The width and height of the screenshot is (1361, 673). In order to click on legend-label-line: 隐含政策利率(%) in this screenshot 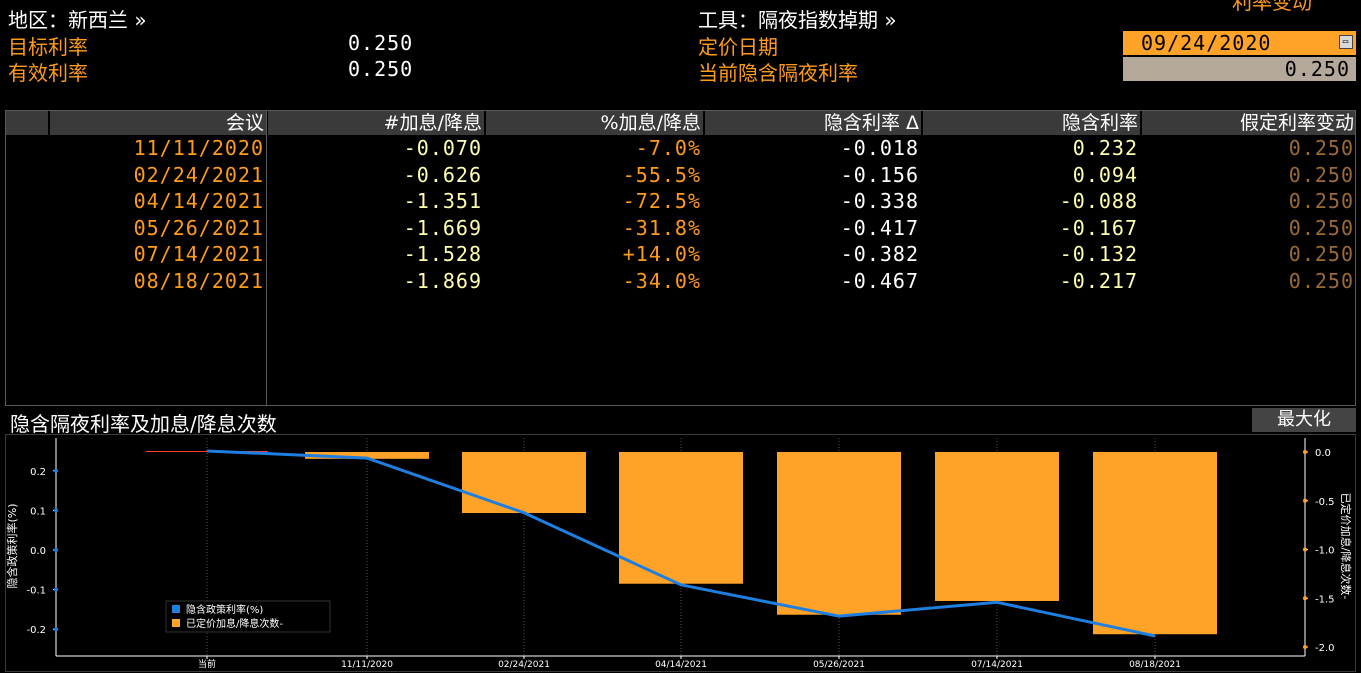, I will do `click(224, 609)`.